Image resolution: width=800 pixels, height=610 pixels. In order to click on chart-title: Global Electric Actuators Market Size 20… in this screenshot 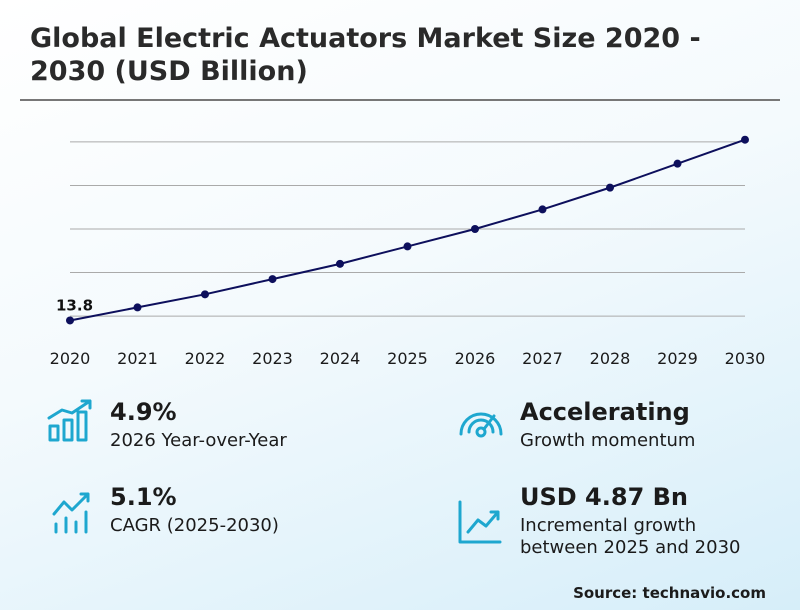, I will do `click(365, 55)`.